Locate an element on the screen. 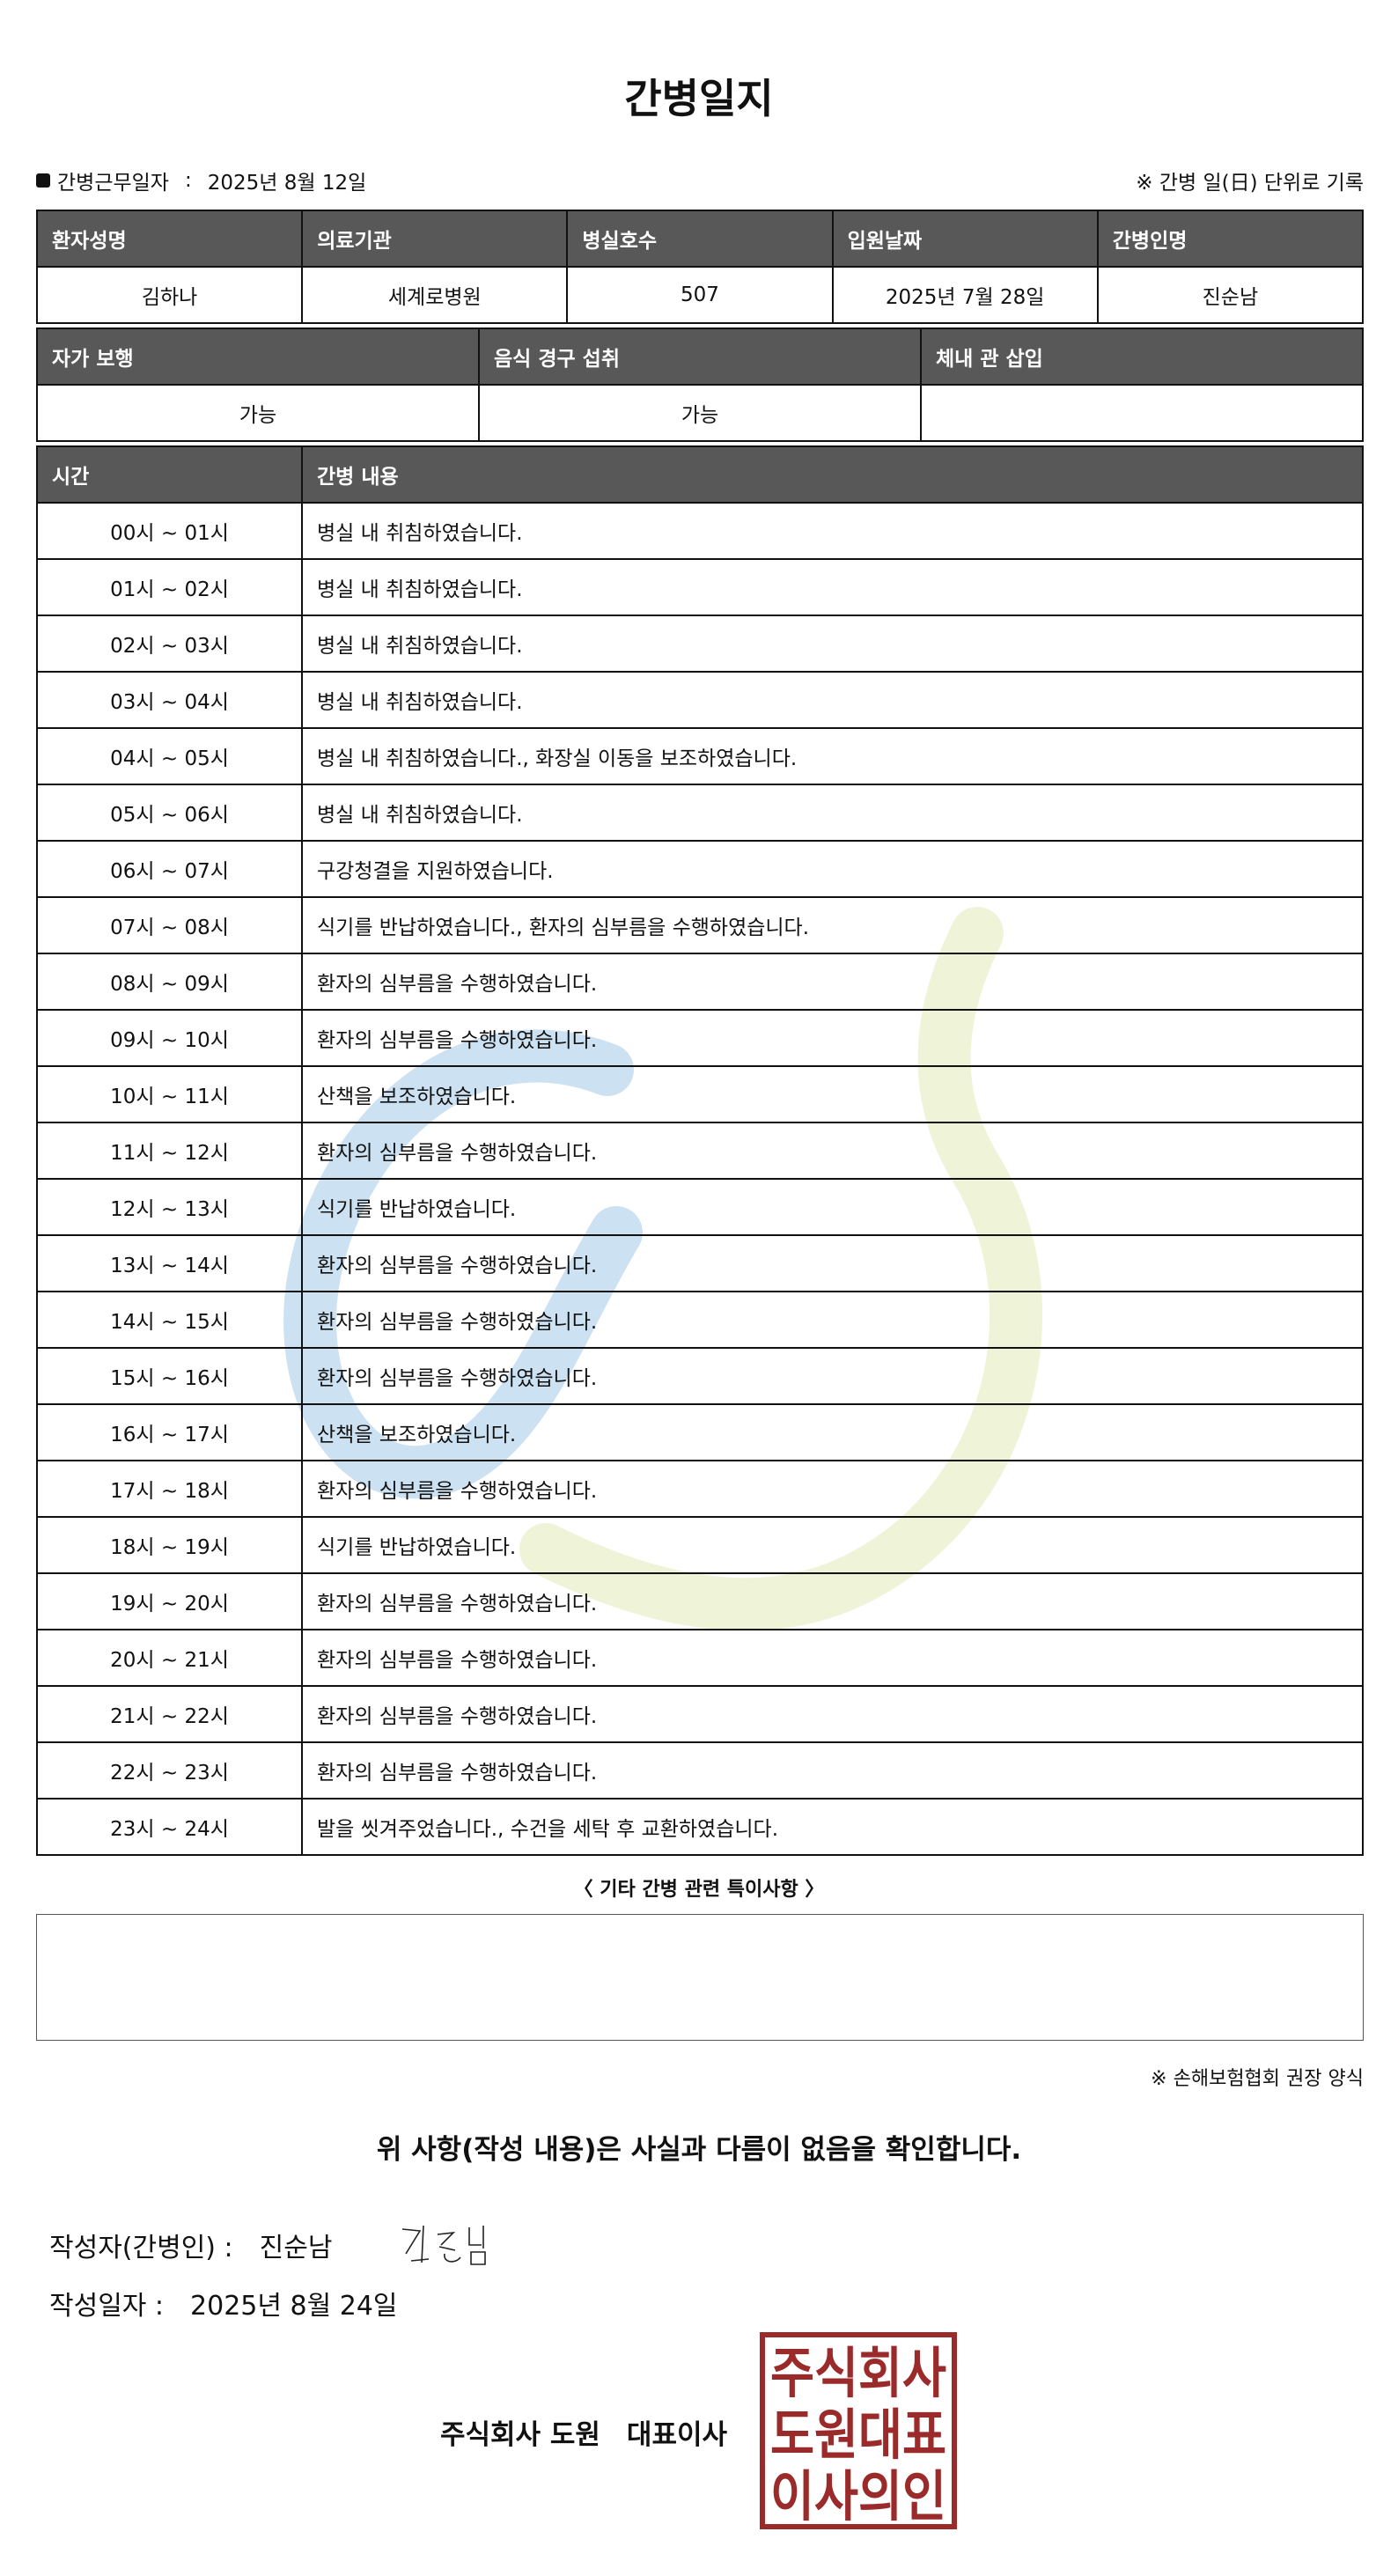 This screenshot has width=1398, height=2576. hospital: 세계로병원 is located at coordinates (435, 295).